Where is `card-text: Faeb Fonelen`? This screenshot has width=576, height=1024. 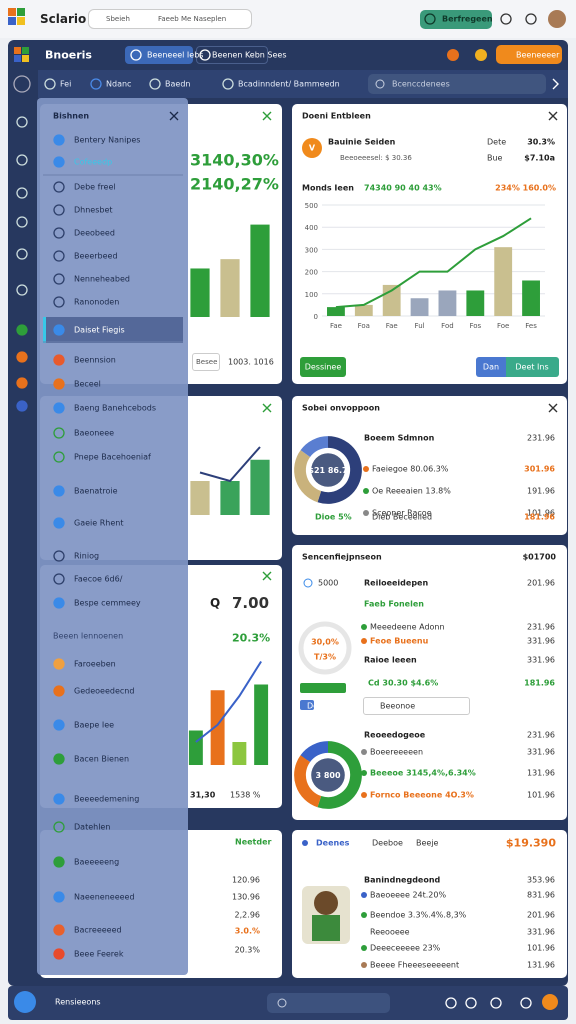 card-text: Faeb Fonelen is located at coordinates (394, 604).